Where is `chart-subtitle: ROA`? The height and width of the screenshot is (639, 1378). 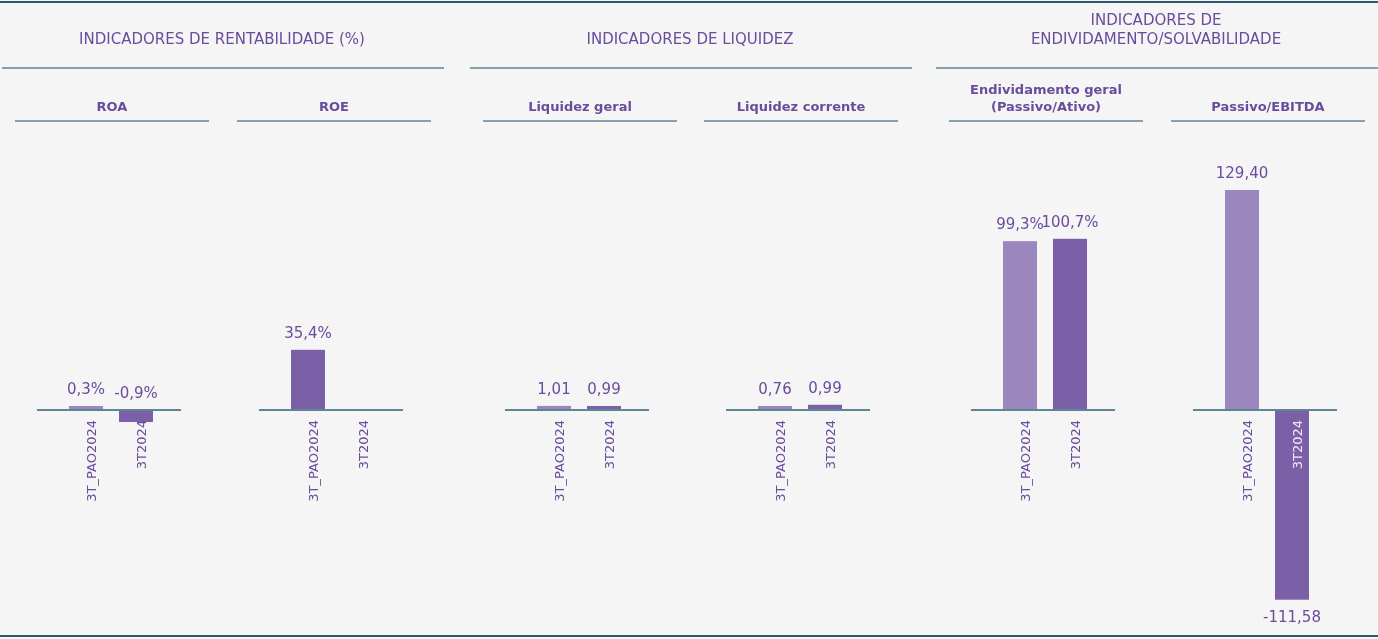 chart-subtitle: ROA is located at coordinates (112, 106).